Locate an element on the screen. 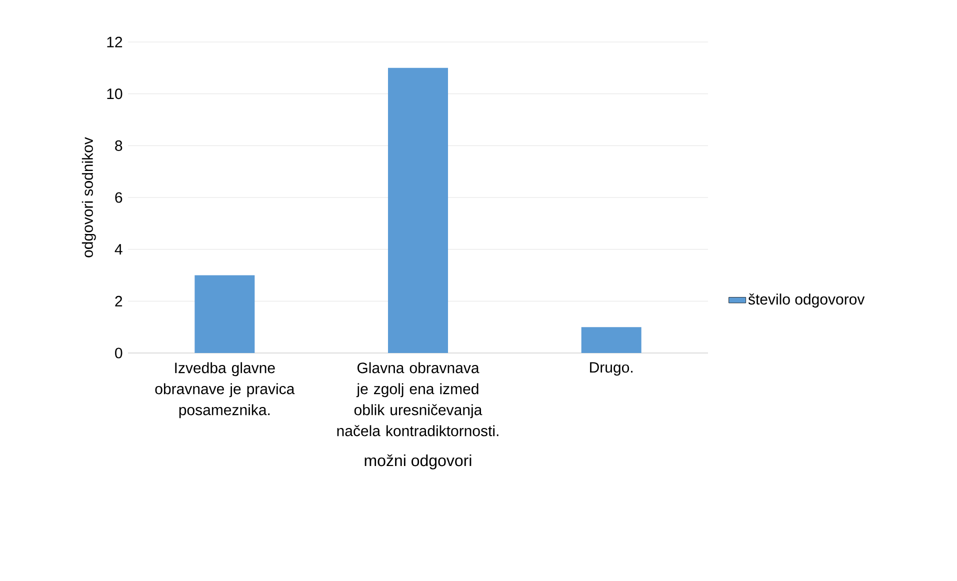  y-tick-label: 0 is located at coordinates (118, 353).